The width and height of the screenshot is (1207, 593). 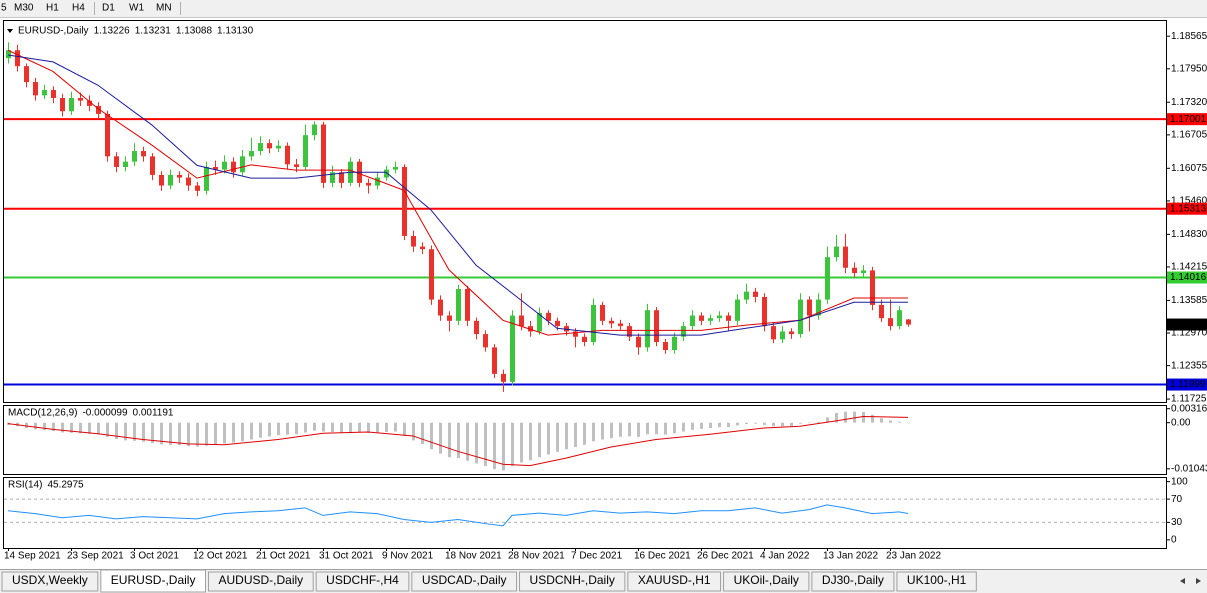 I want to click on tab: EURUSD-,Daily, so click(x=153, y=581).